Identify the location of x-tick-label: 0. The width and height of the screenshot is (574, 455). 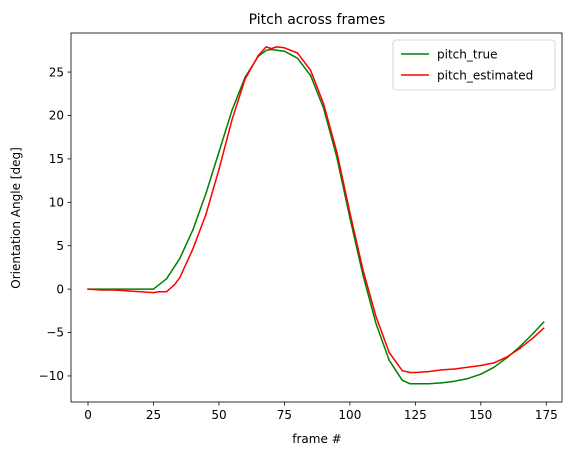
(88, 415).